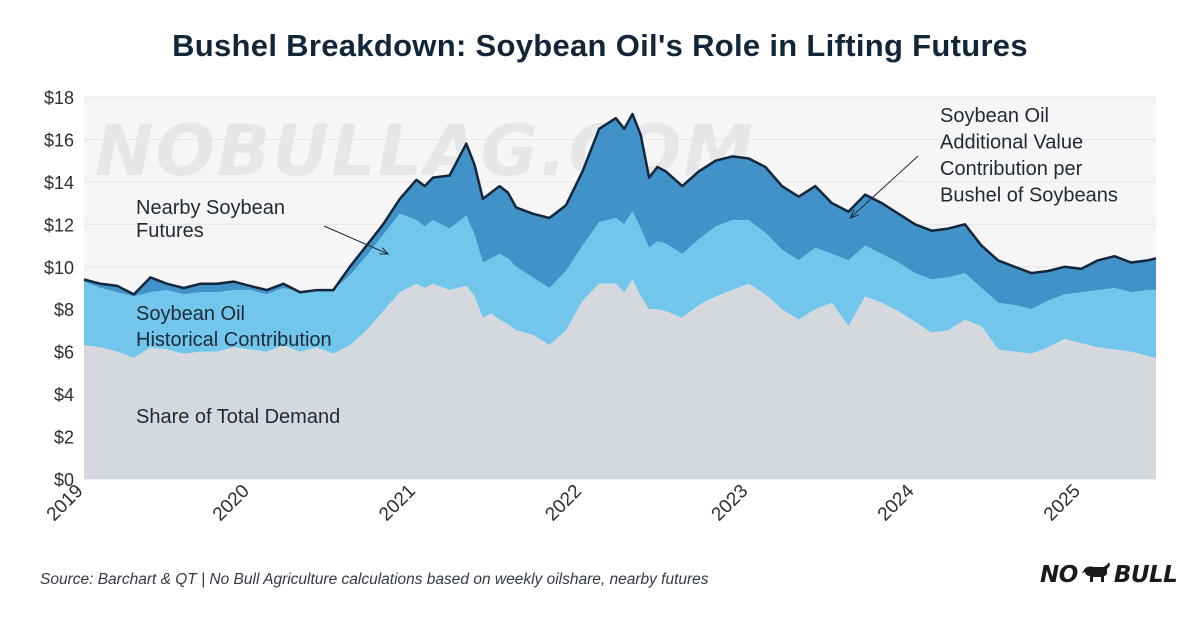 The image size is (1200, 627). I want to click on x-tick-label: 2021, so click(397, 503).